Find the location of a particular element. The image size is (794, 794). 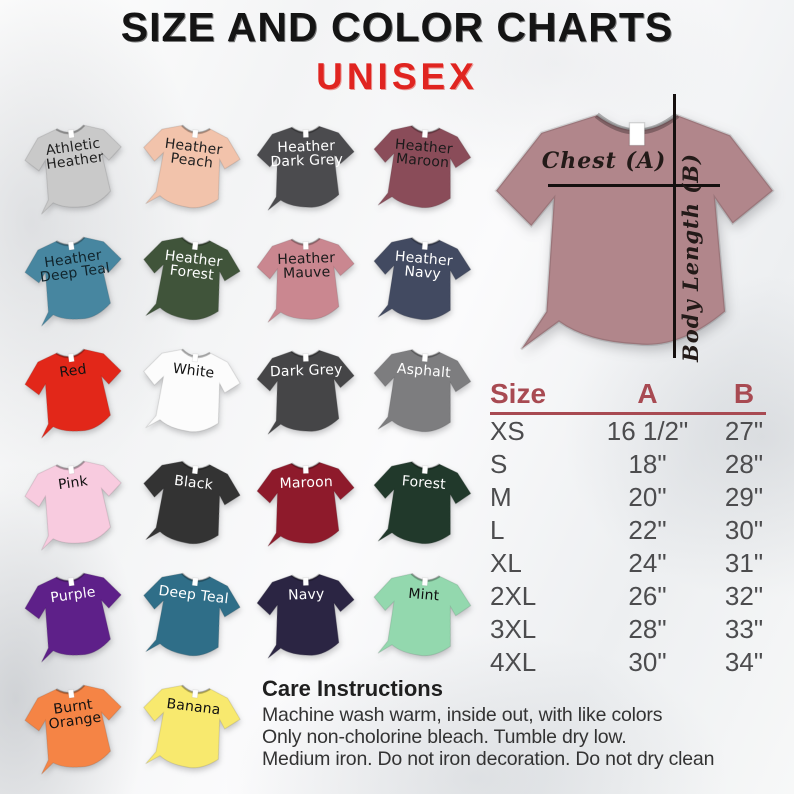

tshirt-measure-icon is located at coordinates (634, 220).